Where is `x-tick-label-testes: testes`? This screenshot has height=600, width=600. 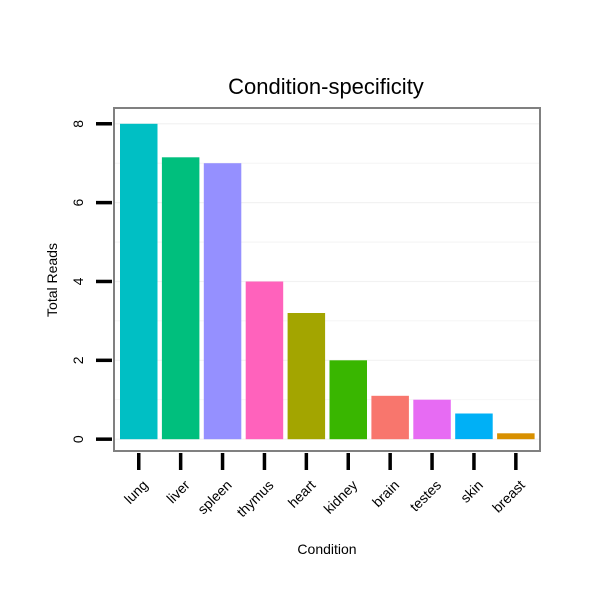 x-tick-label-testes: testes is located at coordinates (425, 496).